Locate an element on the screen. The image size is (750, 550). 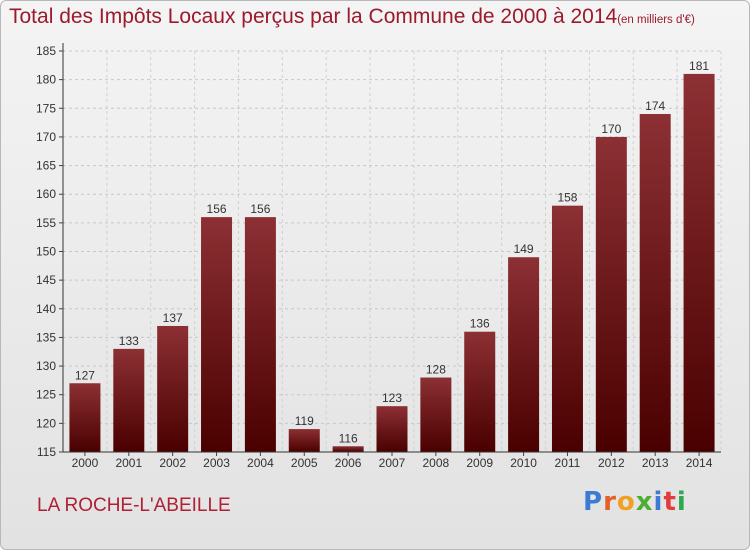
x-tick-label: 2007 is located at coordinates (392, 463).